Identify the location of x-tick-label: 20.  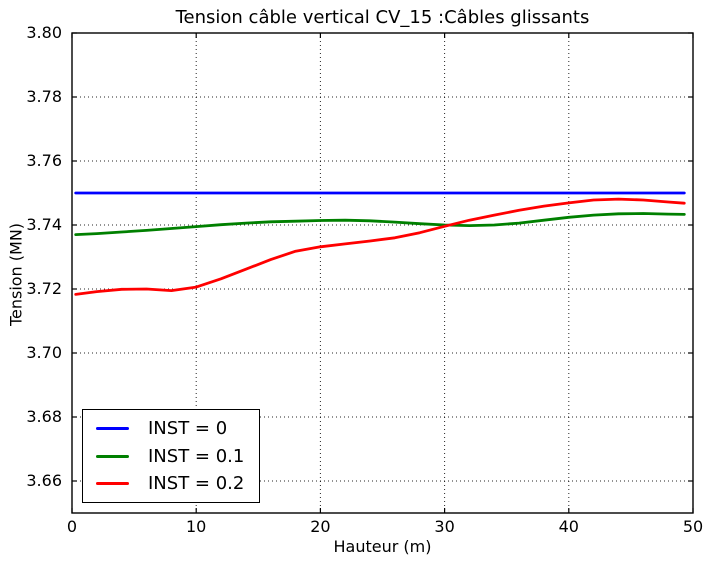
(320, 526).